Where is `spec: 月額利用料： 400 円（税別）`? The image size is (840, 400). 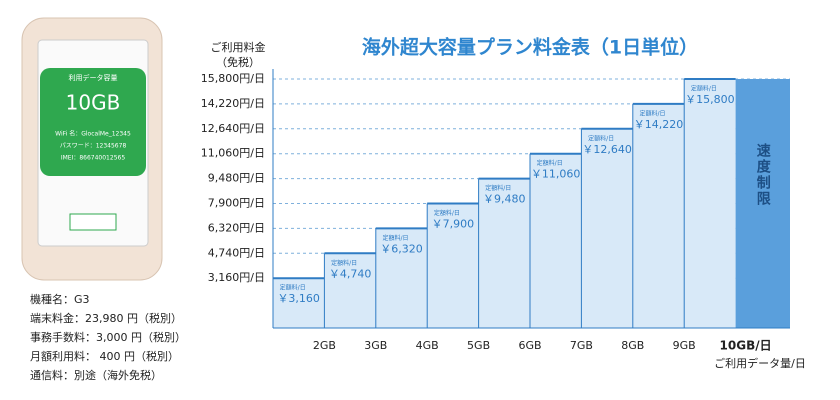 spec: 月額利用料： 400 円（税別） is located at coordinates (104, 356).